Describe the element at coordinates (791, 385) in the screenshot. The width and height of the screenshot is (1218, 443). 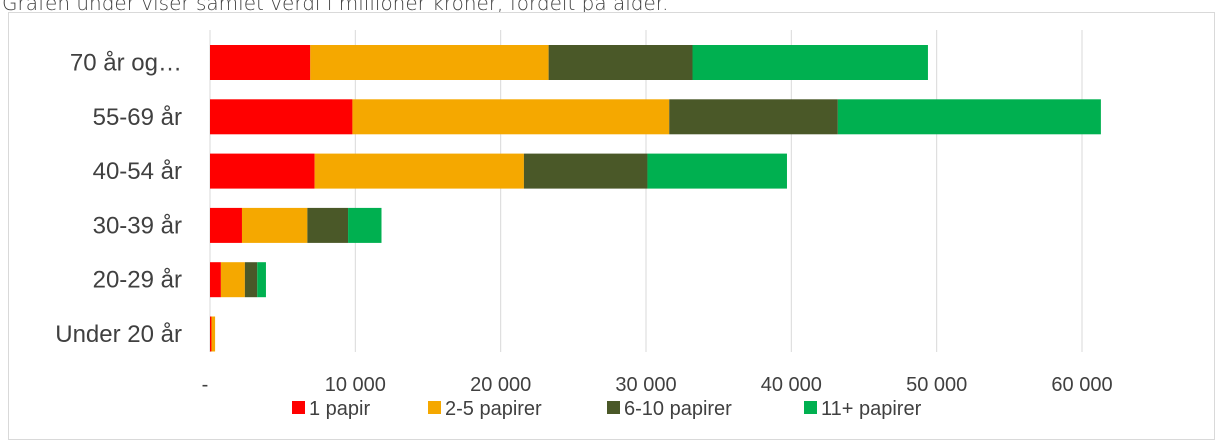
I see `x-tick-label: 40 000` at that location.